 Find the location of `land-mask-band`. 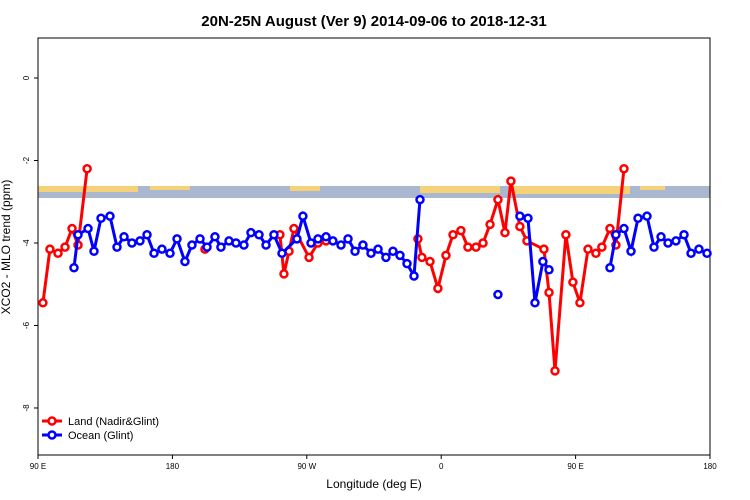

land-mask-band is located at coordinates (374, 192).